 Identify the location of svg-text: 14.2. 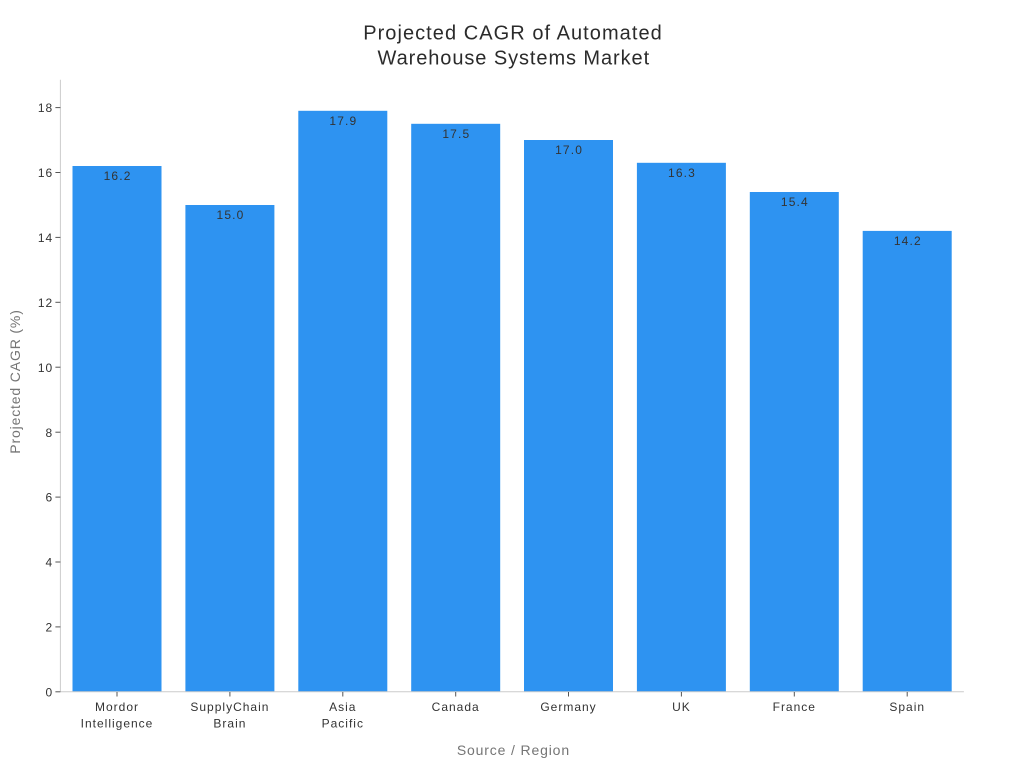
(908, 241).